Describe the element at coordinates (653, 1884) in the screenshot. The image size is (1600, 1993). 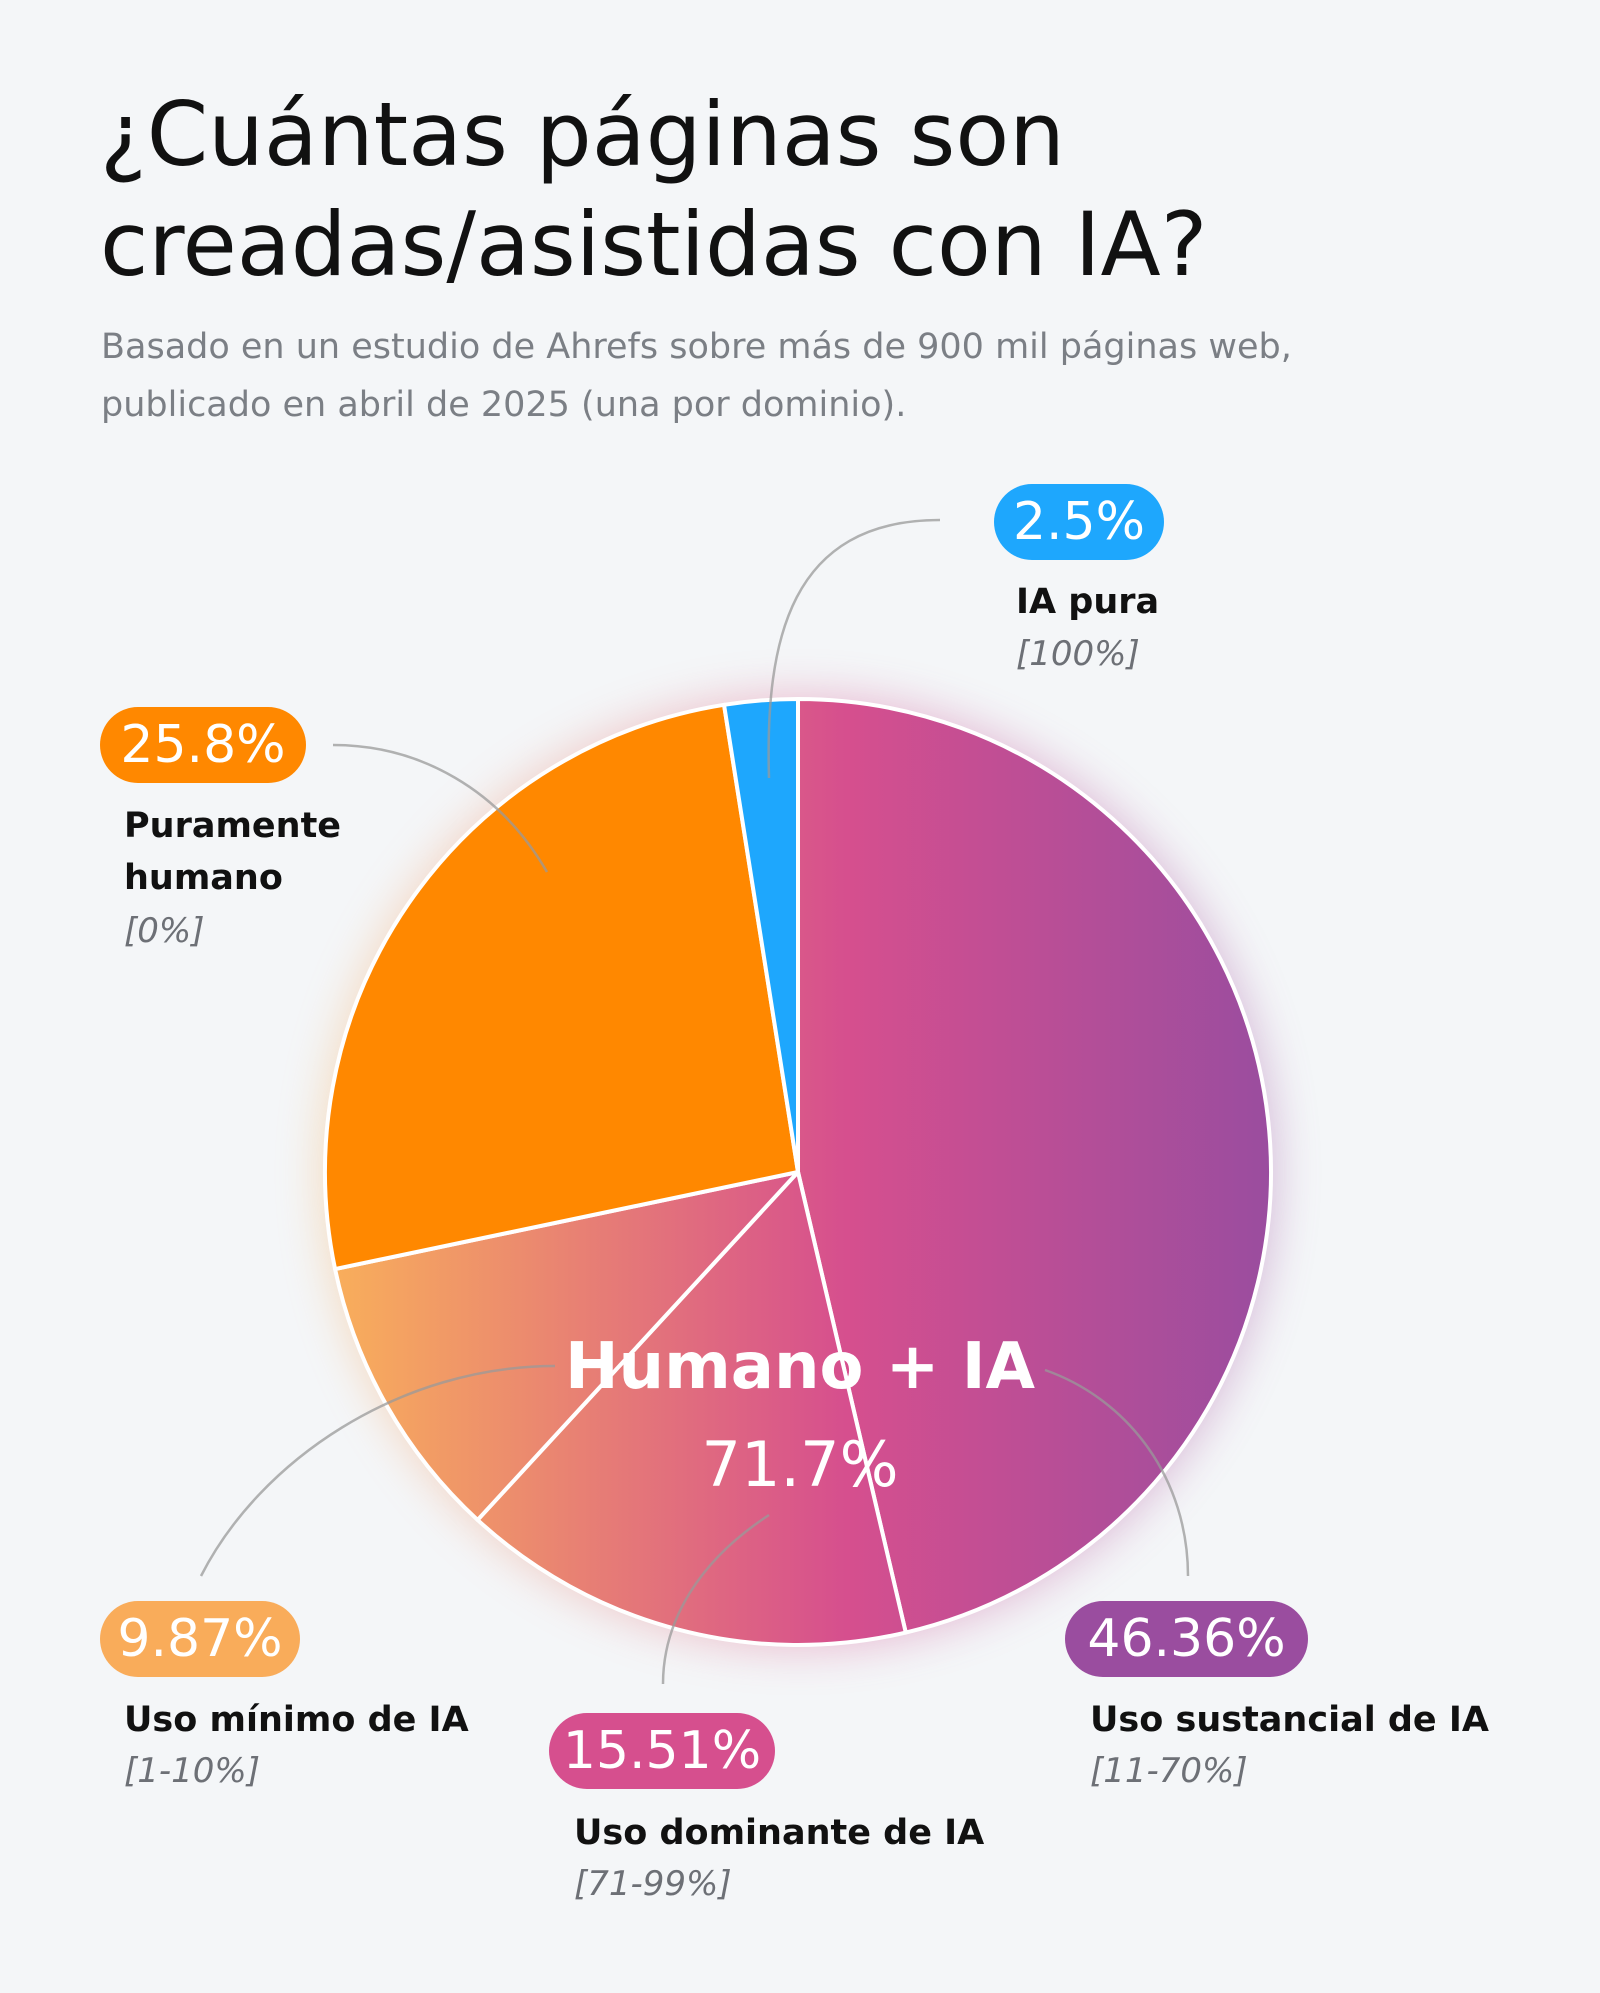
I see `range-uso-dominante: [71-99%]` at that location.